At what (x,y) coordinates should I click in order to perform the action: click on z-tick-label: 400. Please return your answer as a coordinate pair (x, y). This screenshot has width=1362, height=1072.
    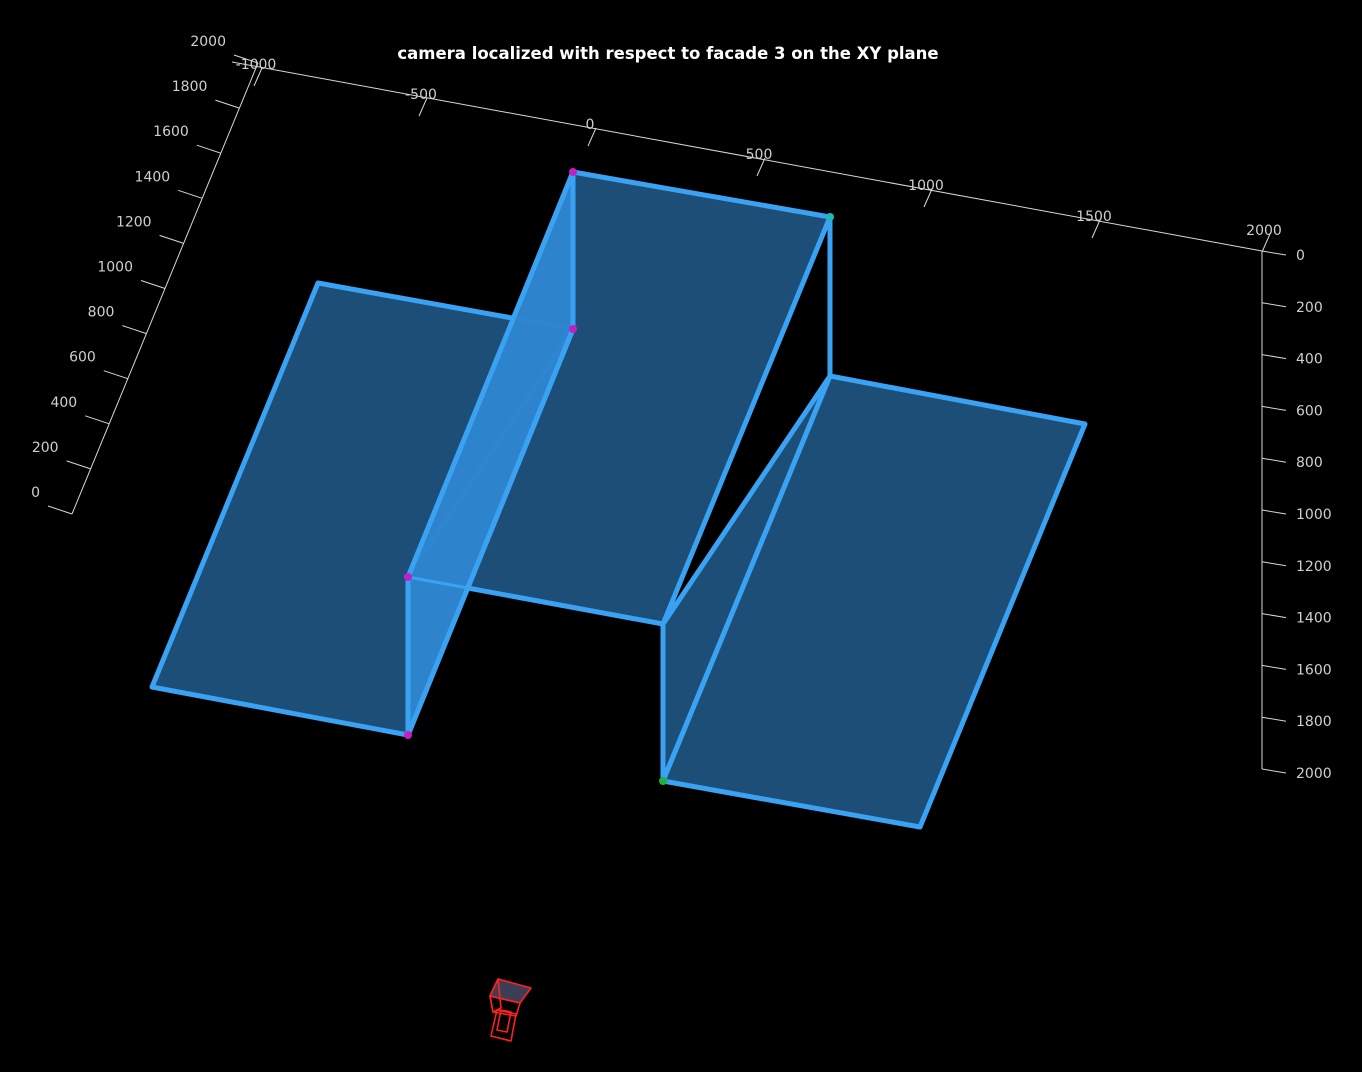
    Looking at the image, I should click on (1309, 360).